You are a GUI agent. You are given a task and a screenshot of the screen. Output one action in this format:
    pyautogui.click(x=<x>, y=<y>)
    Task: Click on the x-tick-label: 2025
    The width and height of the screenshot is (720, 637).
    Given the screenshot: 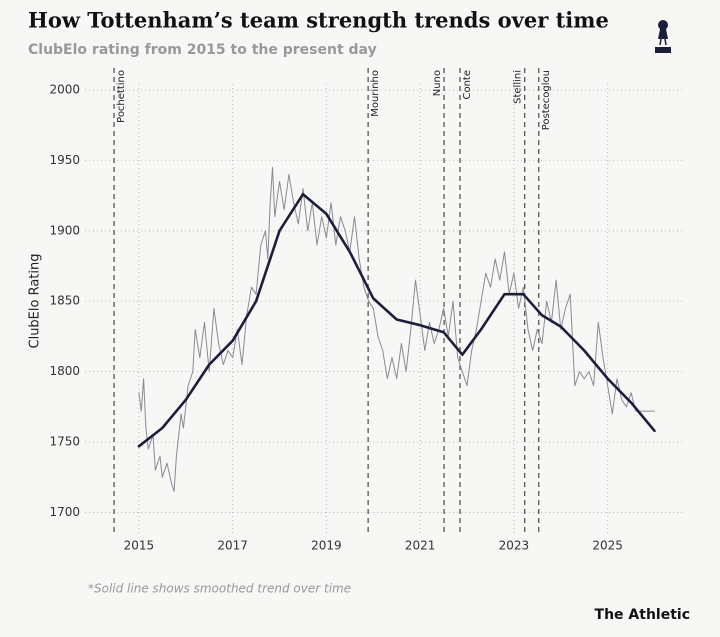 What is the action you would take?
    pyautogui.click(x=607, y=546)
    